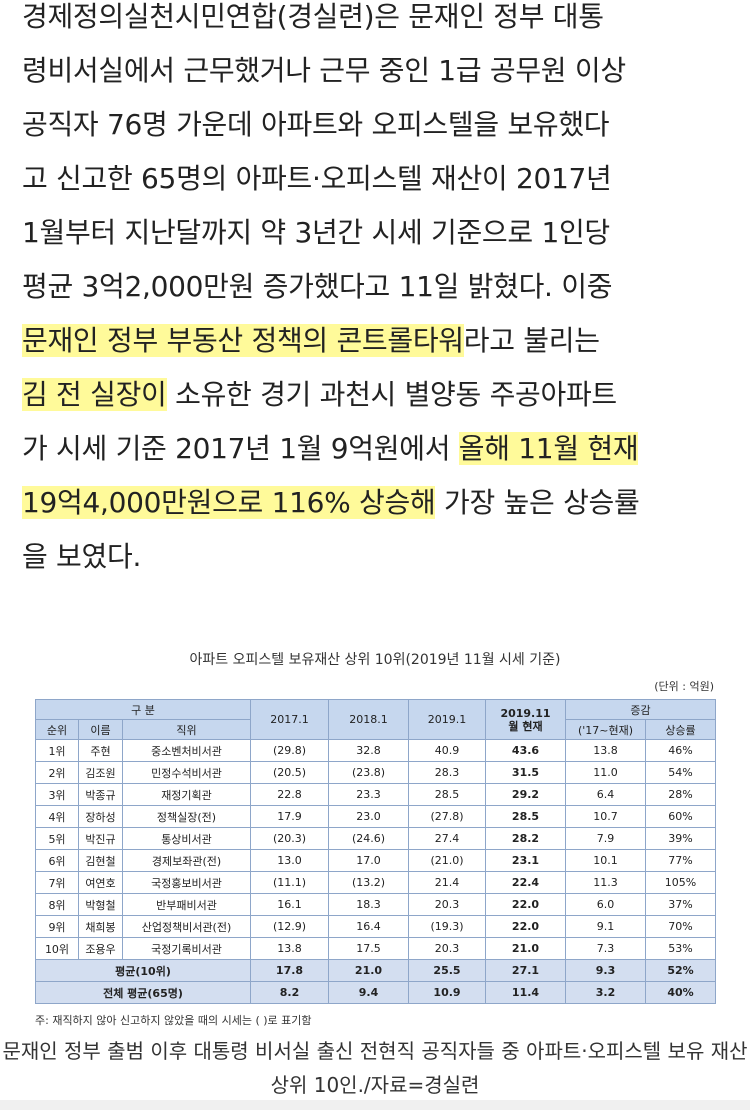 This screenshot has height=1110, width=750. What do you see at coordinates (680, 860) in the screenshot?
I see `table-cell: 77%` at bounding box center [680, 860].